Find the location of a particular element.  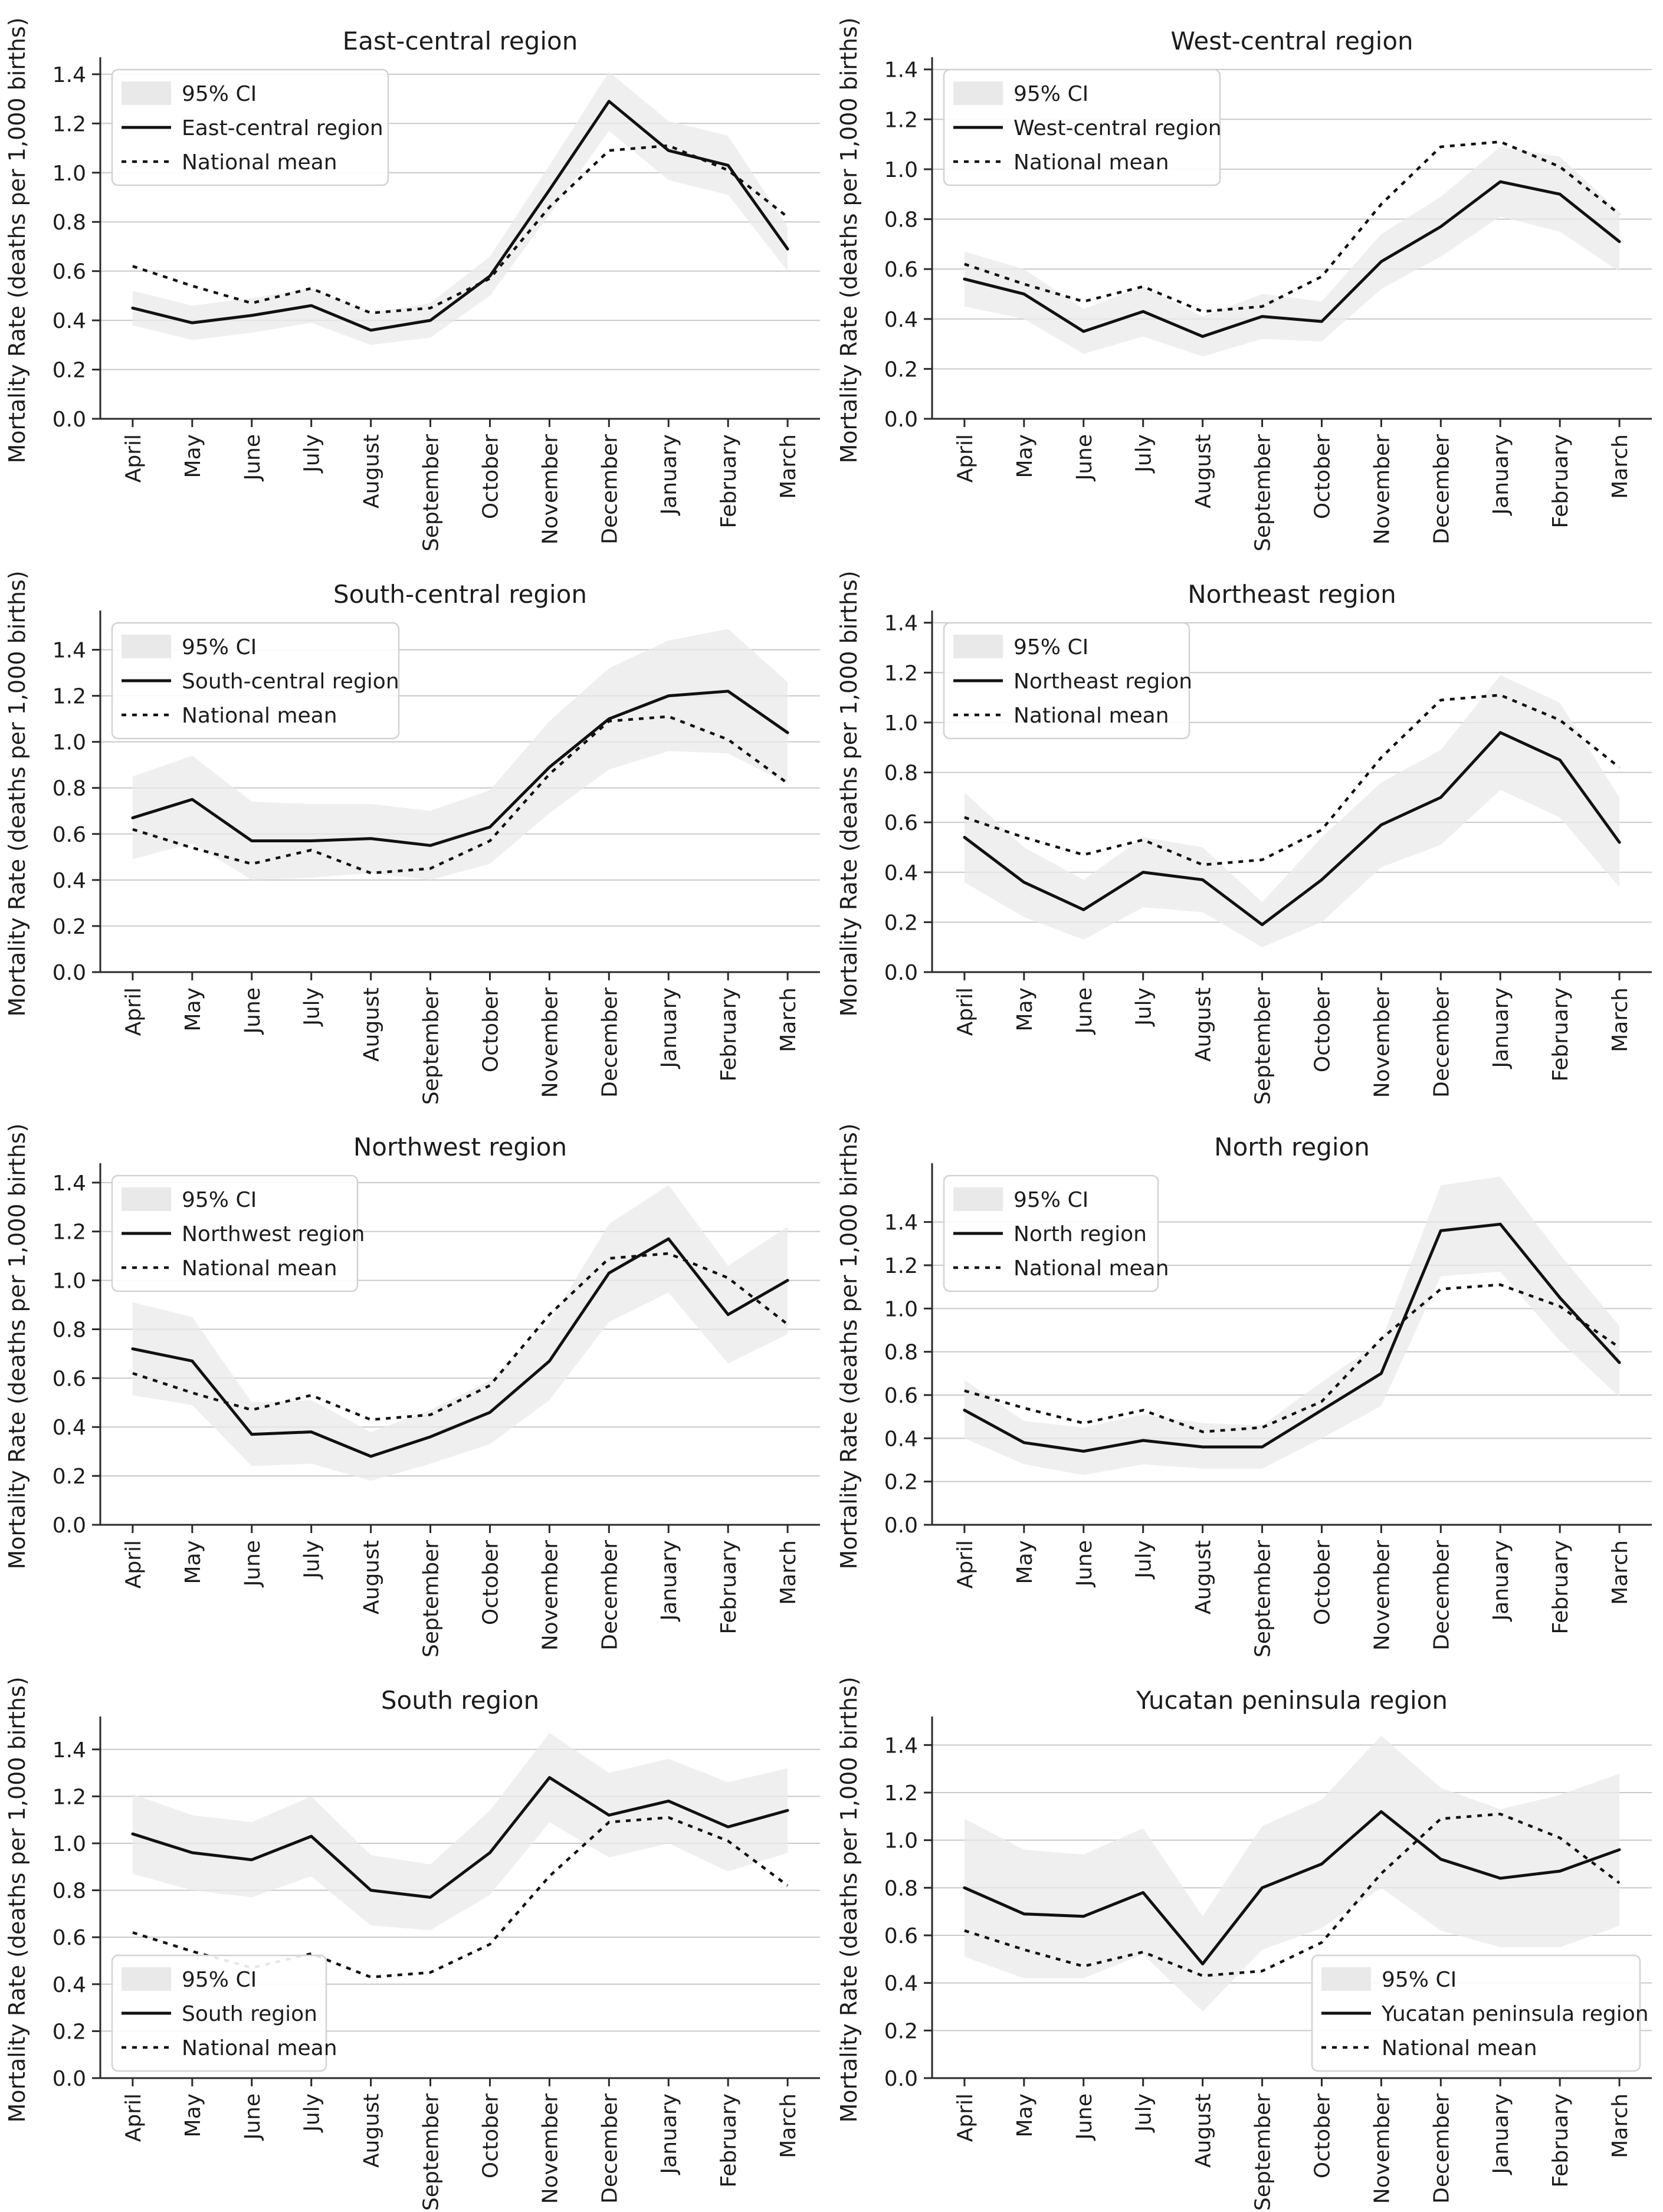

chart-title: Yucatan peninsula region is located at coordinates (1292, 1700).